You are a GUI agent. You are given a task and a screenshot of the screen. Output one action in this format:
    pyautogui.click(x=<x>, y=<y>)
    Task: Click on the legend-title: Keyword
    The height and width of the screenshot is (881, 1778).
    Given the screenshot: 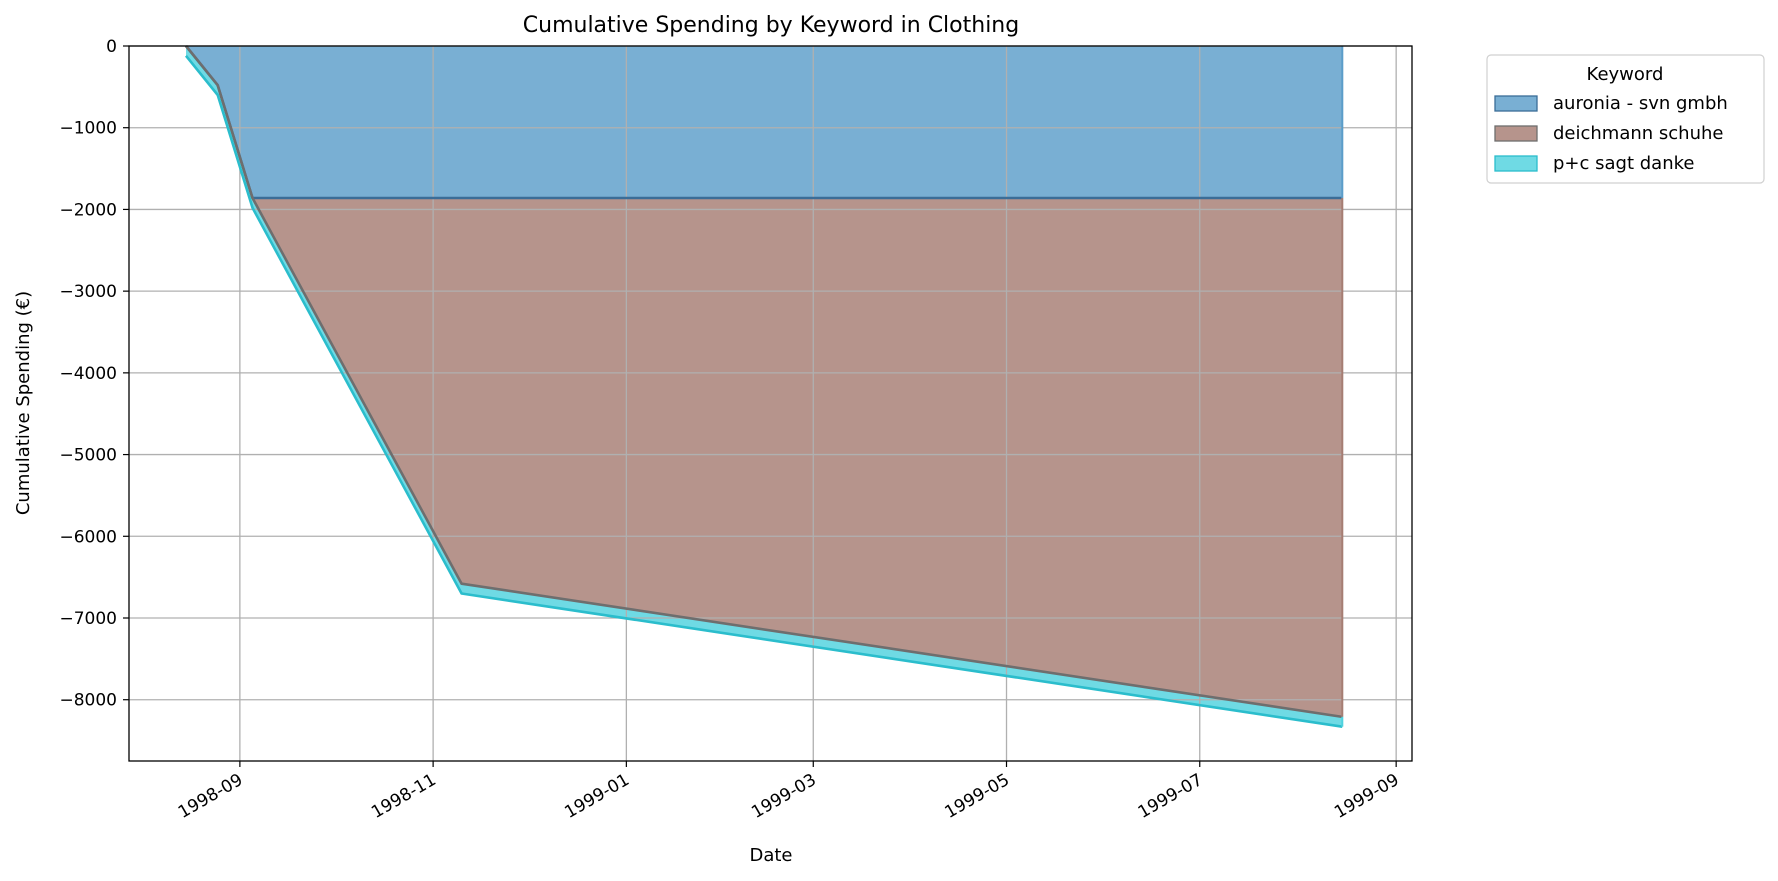 What is the action you would take?
    pyautogui.click(x=1625, y=74)
    